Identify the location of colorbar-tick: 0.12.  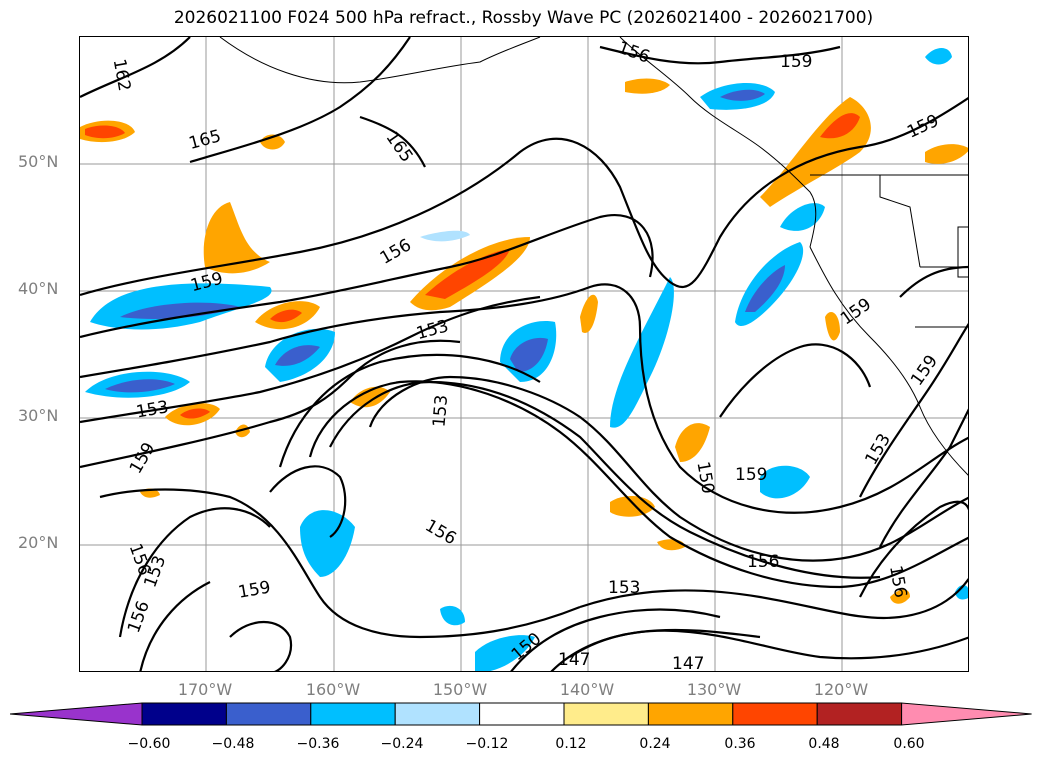
(571, 744).